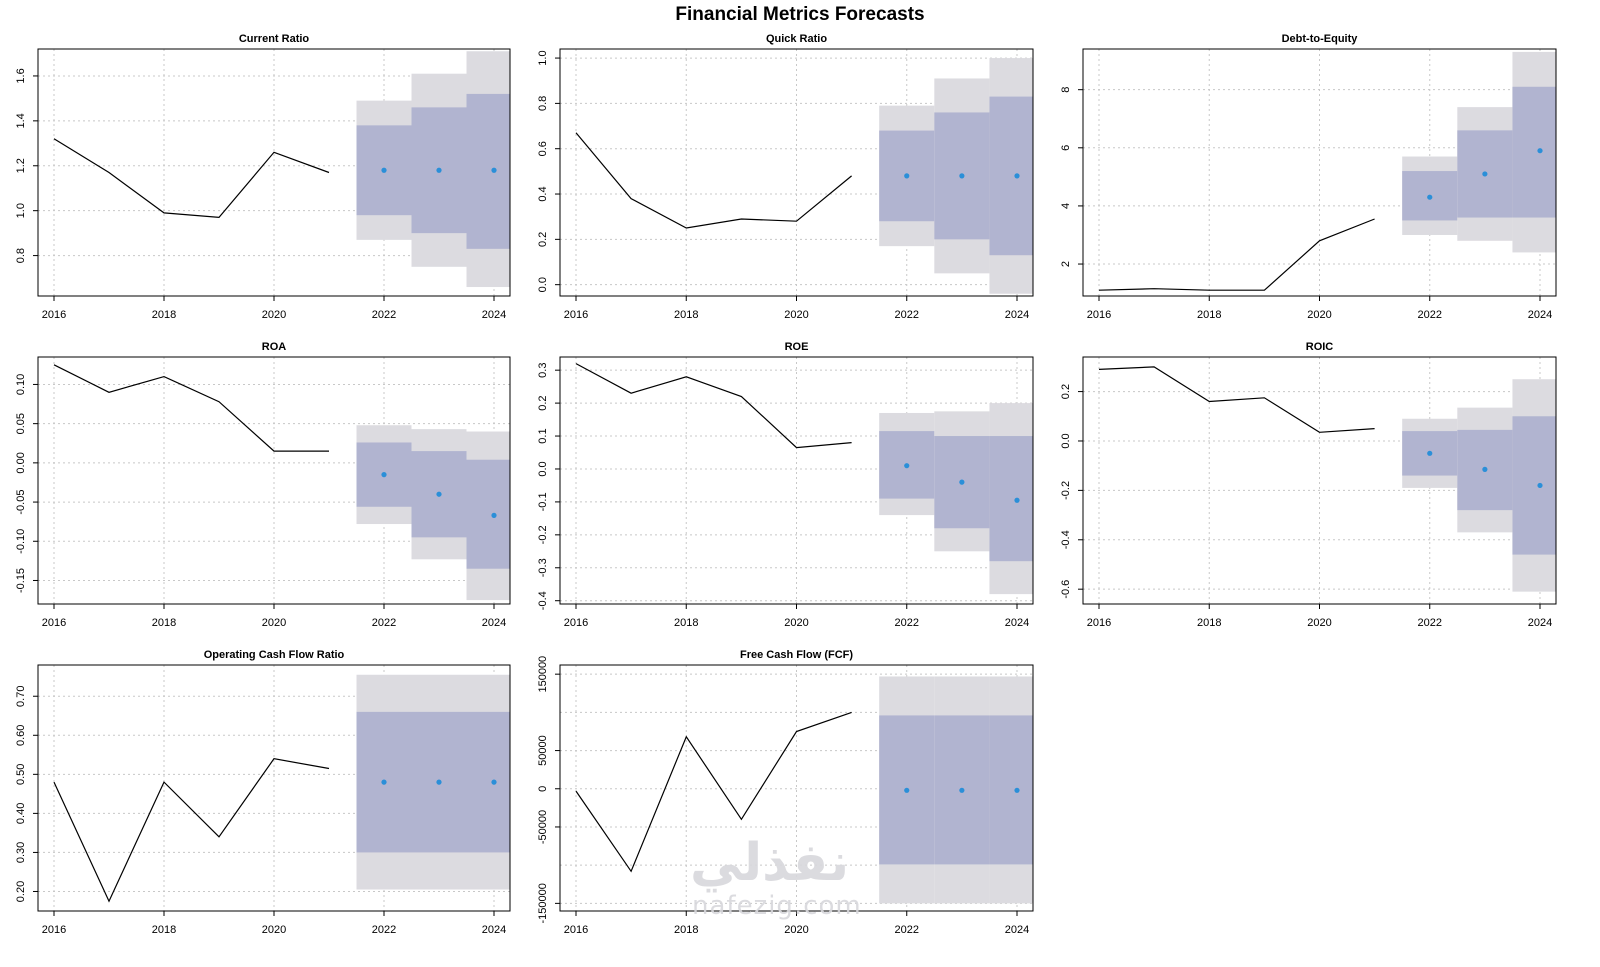 The height and width of the screenshot is (967, 1600). I want to click on y-tick-label: 0.60, so click(21, 735).